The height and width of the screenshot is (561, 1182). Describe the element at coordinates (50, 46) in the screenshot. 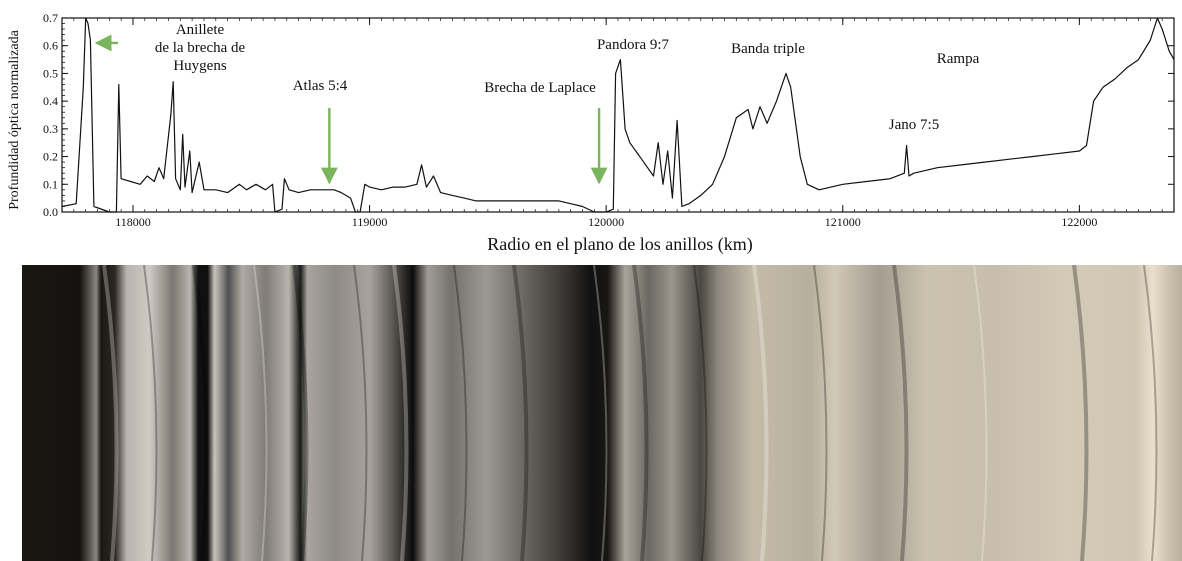

I see `y-tick-label: 0.6` at that location.